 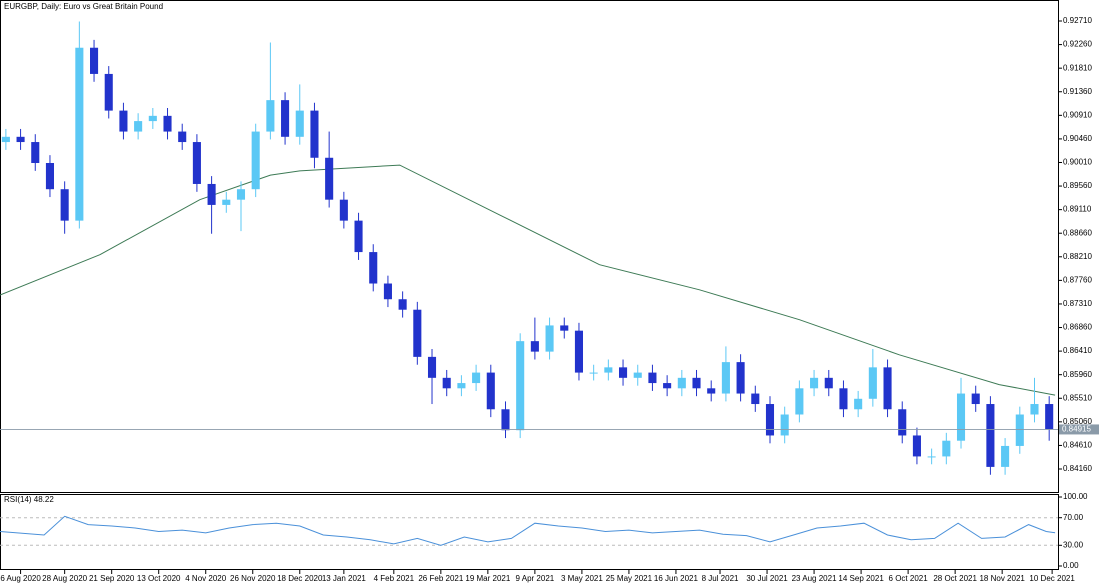 What do you see at coordinates (1077, 114) in the screenshot?
I see `y-tick-label: 0.90910` at bounding box center [1077, 114].